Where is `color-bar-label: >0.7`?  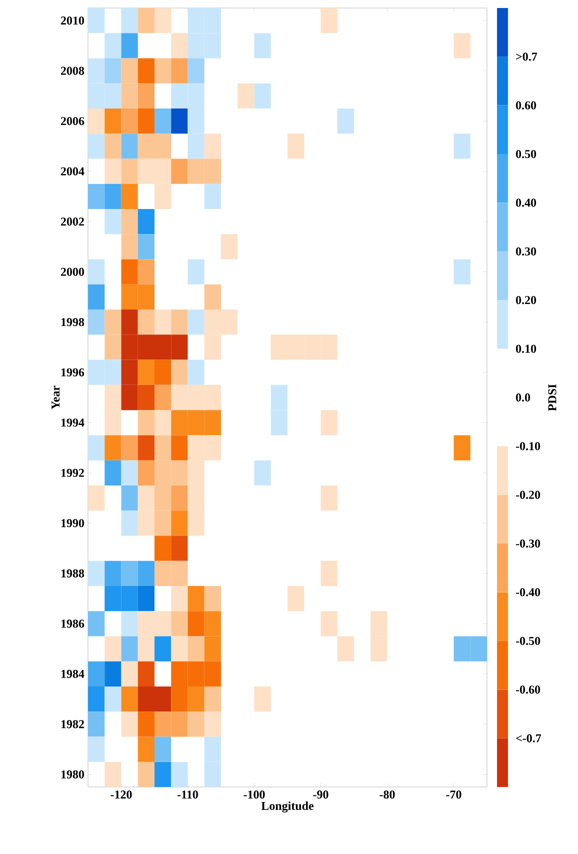 color-bar-label: >0.7 is located at coordinates (527, 56).